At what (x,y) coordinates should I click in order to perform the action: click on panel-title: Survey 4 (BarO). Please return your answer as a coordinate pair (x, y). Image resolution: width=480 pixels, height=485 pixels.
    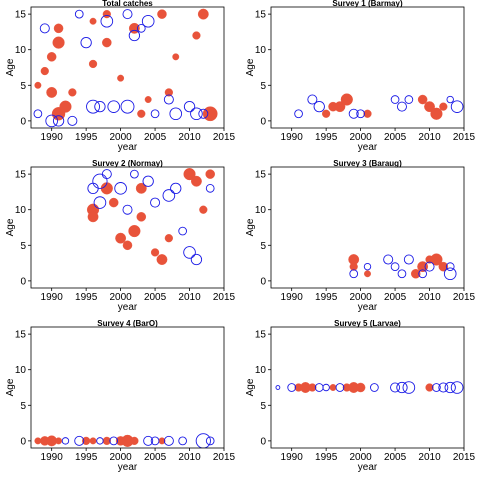
    Looking at the image, I should click on (127, 323).